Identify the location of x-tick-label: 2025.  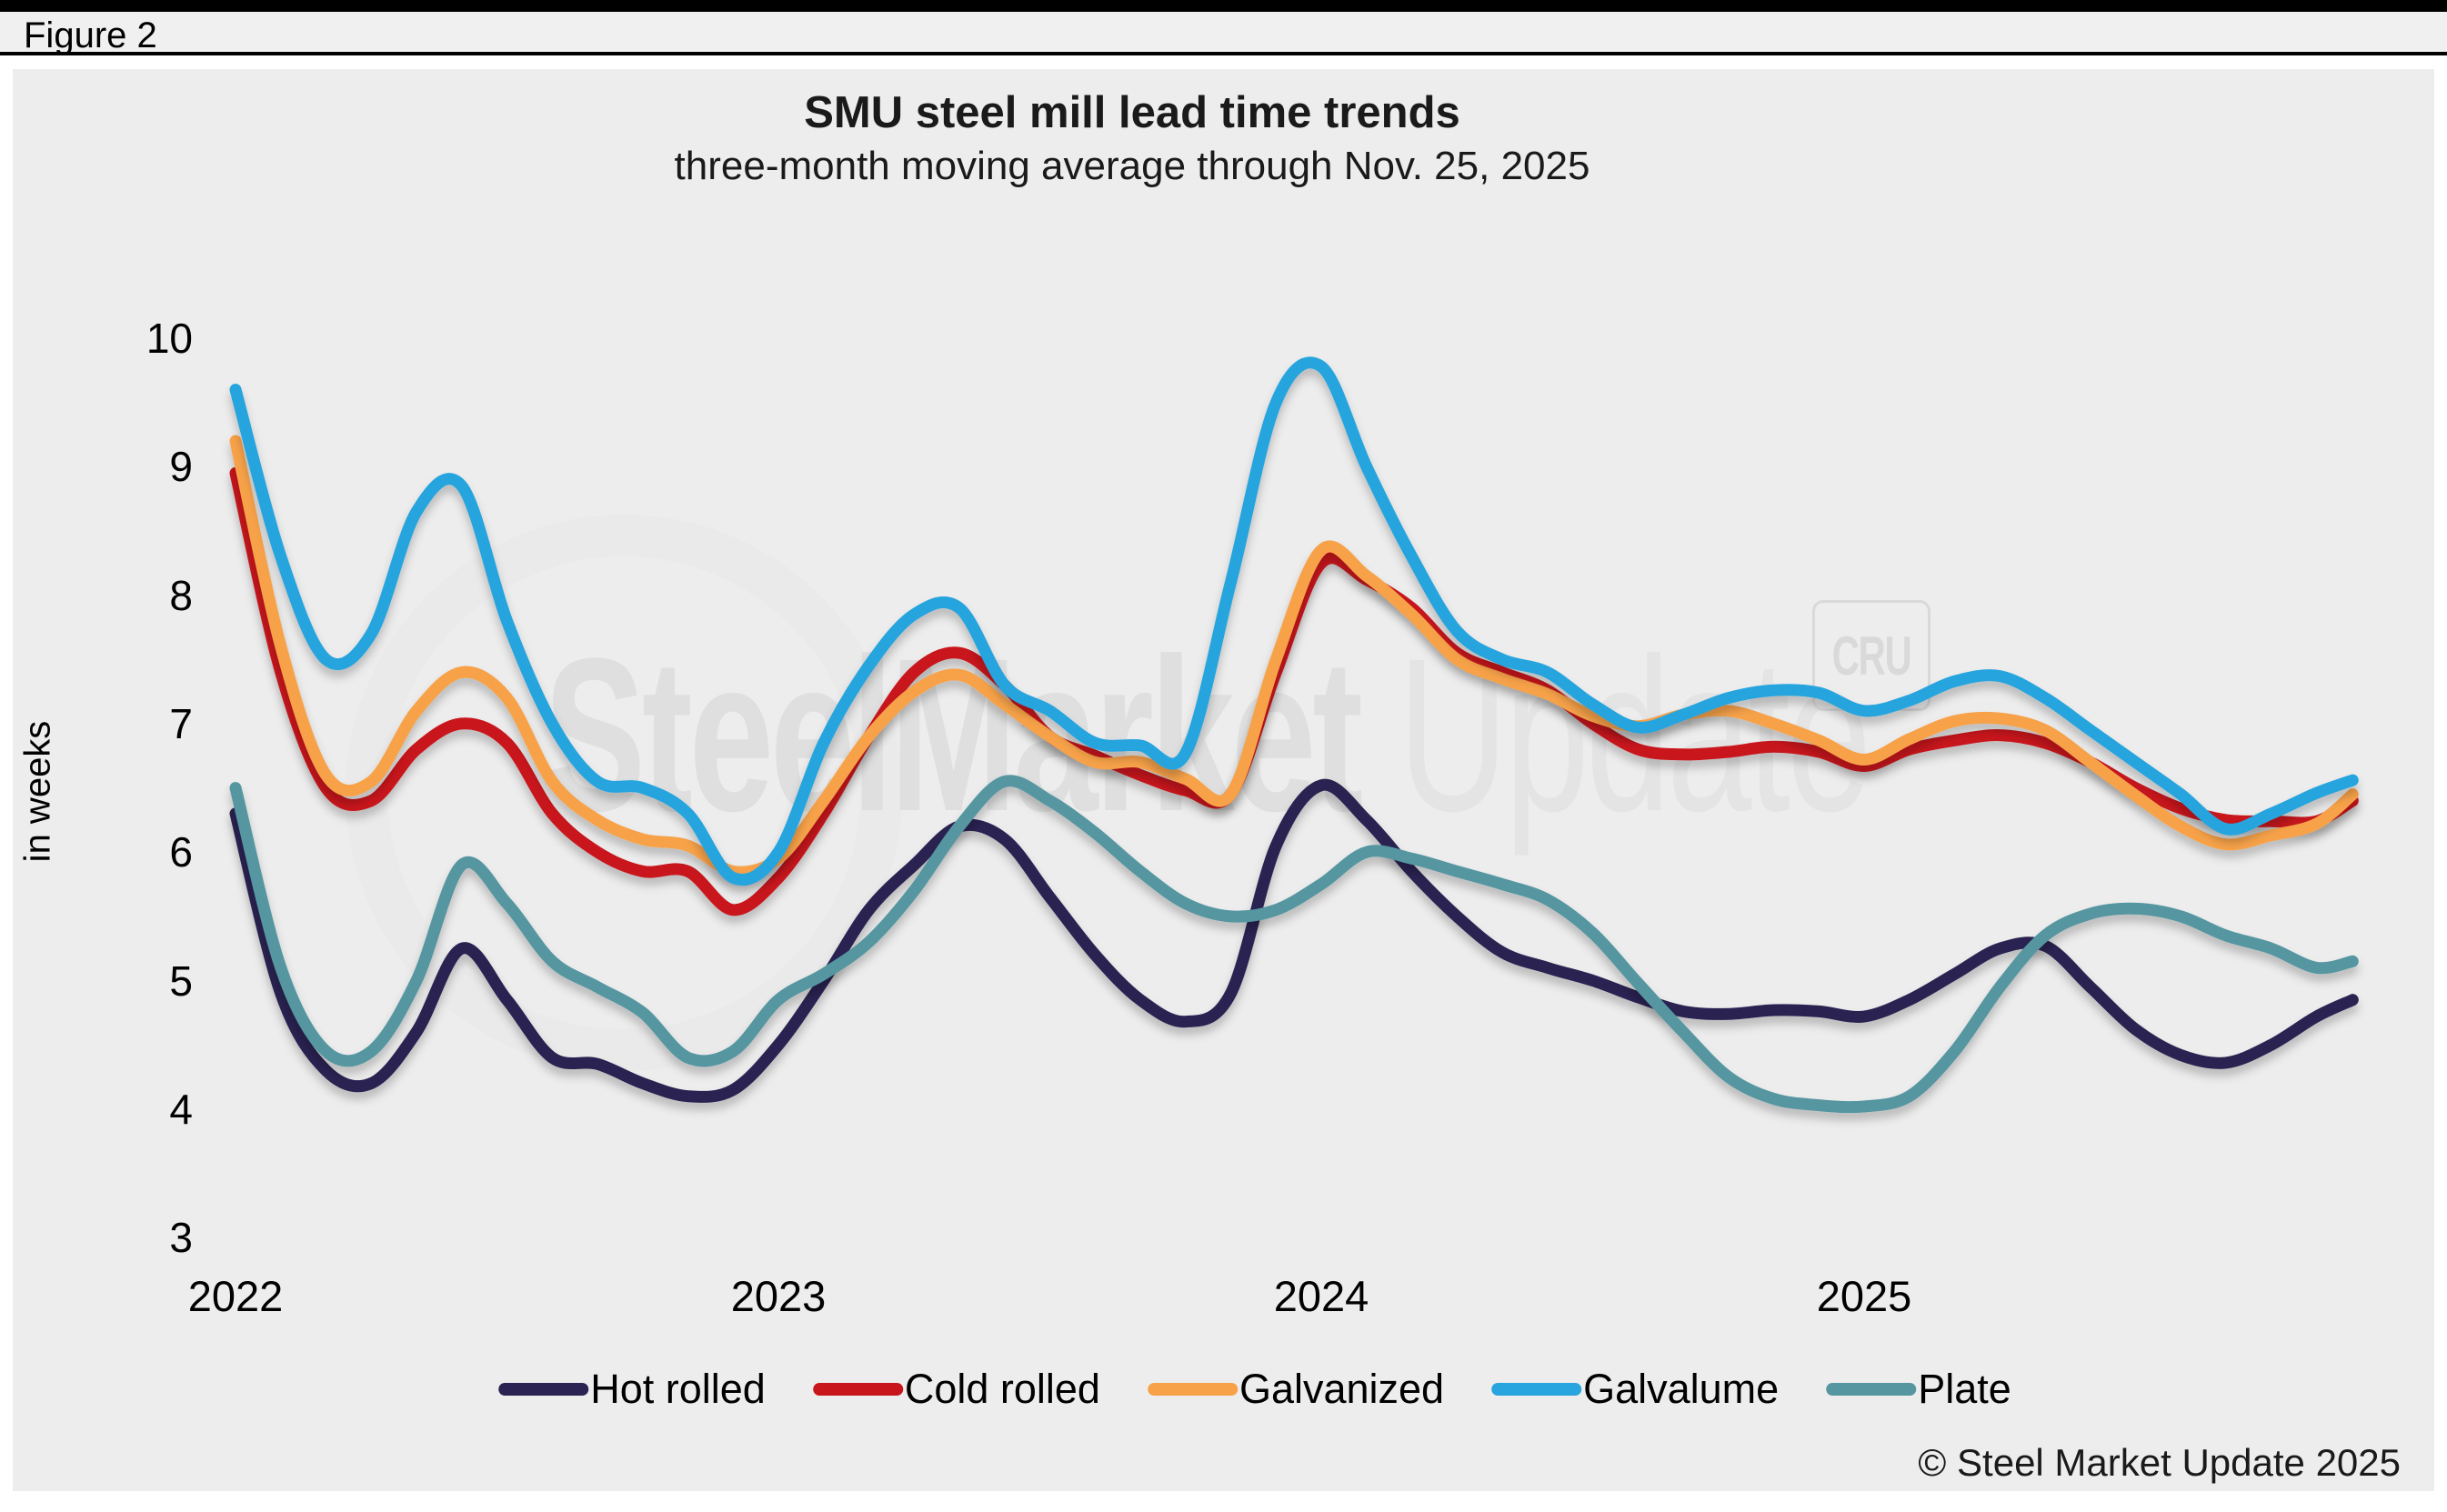
(1864, 1296).